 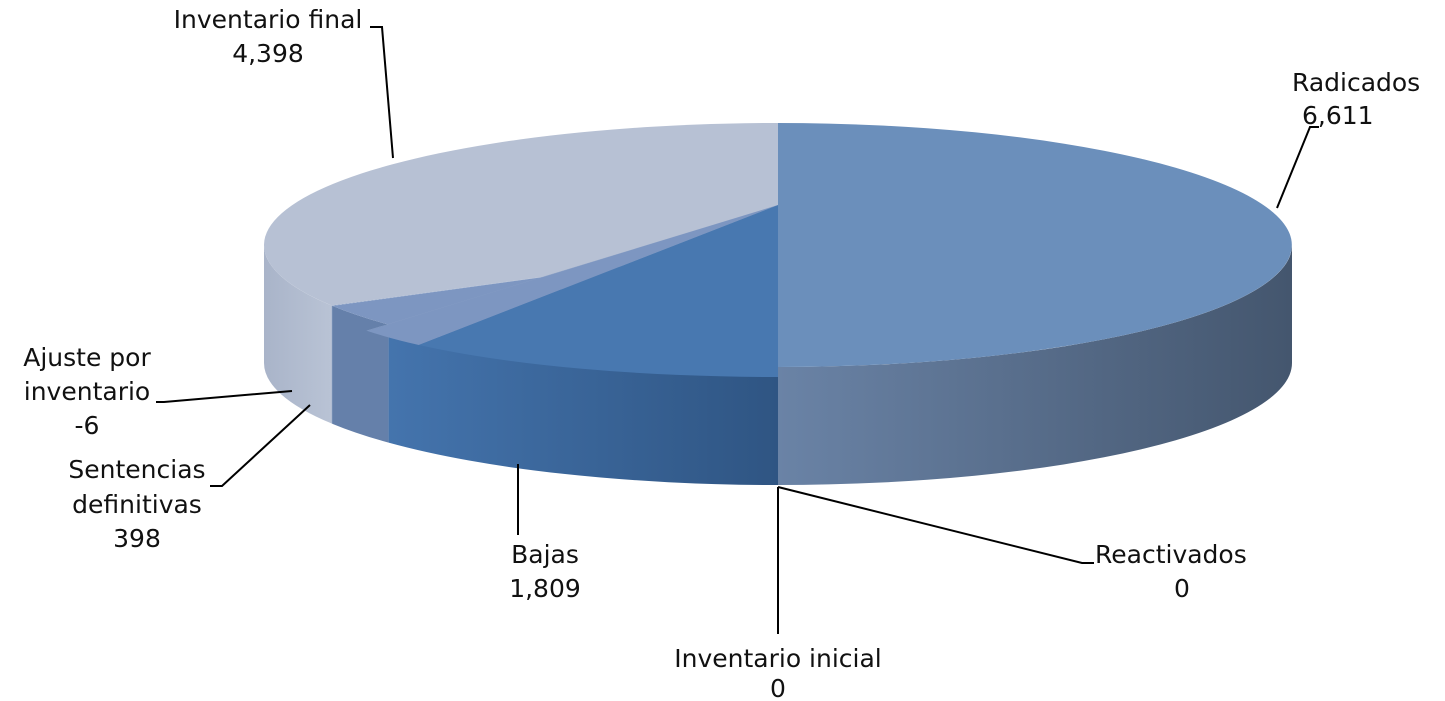 What do you see at coordinates (778, 687) in the screenshot?
I see `slice-value-inventario-inicial: 0` at bounding box center [778, 687].